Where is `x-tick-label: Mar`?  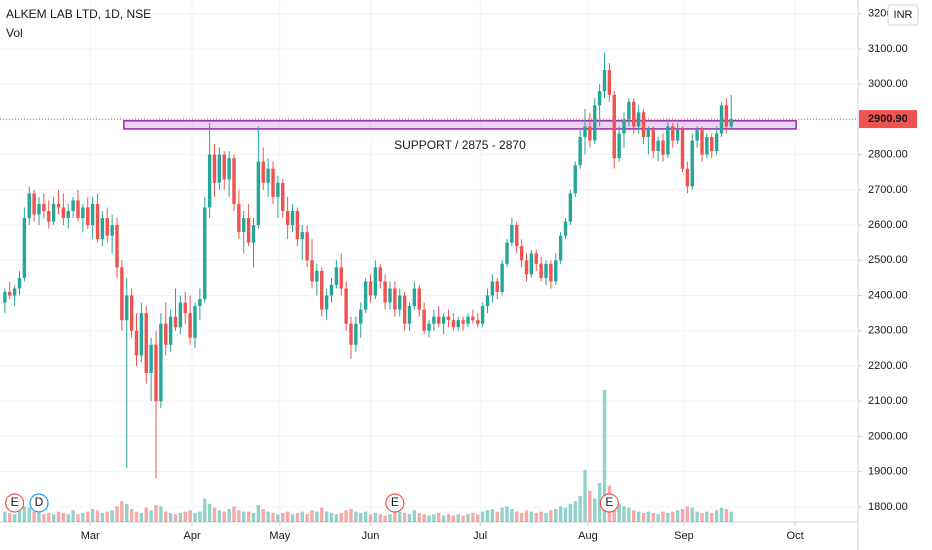 x-tick-label: Mar is located at coordinates (90, 536).